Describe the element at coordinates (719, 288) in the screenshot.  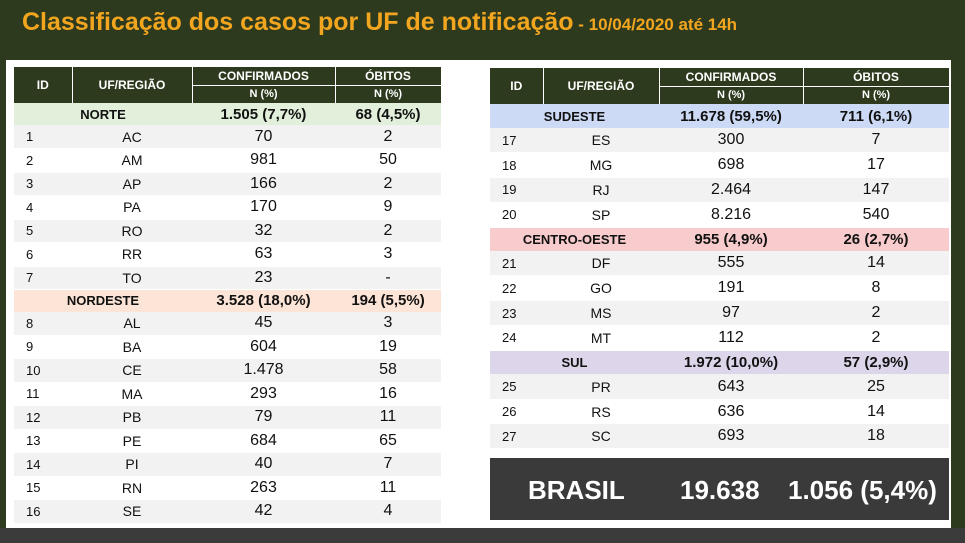
I see `table-row: 22 GO 191 8` at that location.